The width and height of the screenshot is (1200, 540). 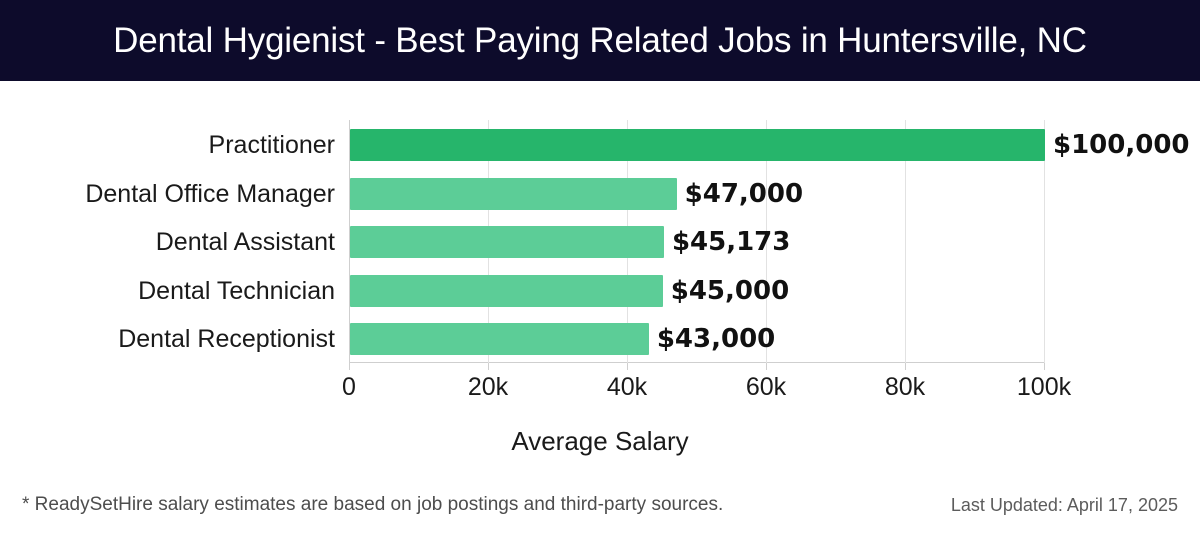 What do you see at coordinates (744, 193) in the screenshot?
I see `bar-value-label: $47,000` at bounding box center [744, 193].